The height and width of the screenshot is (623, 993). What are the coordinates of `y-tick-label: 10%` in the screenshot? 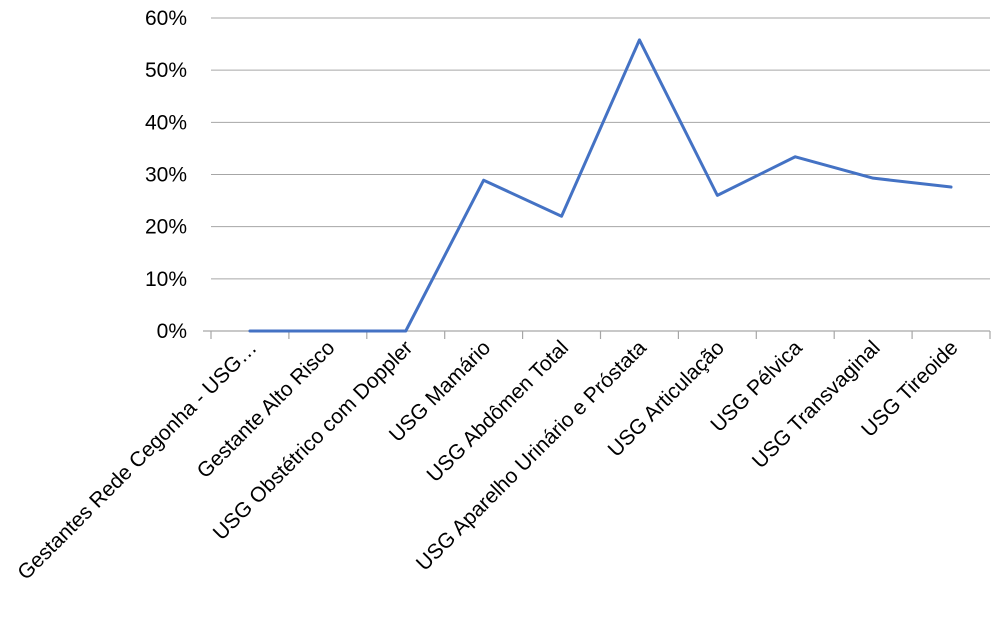 It's located at (166, 279).